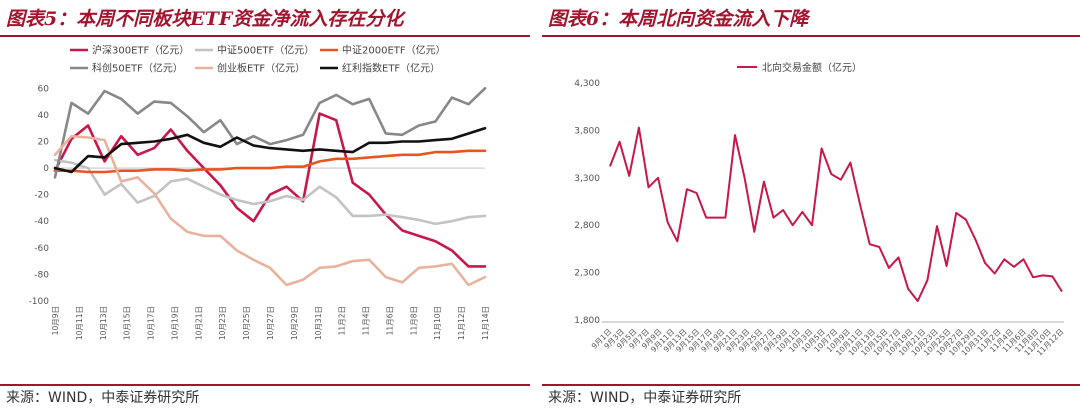 The height and width of the screenshot is (415, 1080). I want to click on x-tick-label: 11月14日, so click(485, 323).